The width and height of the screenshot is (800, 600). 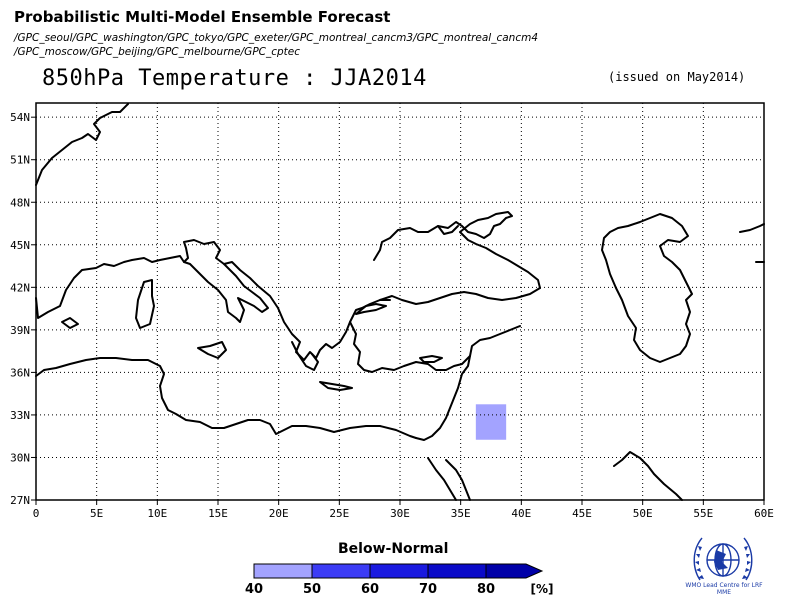 I want to click on coastline-black-sea-south, so click(x=460, y=296).